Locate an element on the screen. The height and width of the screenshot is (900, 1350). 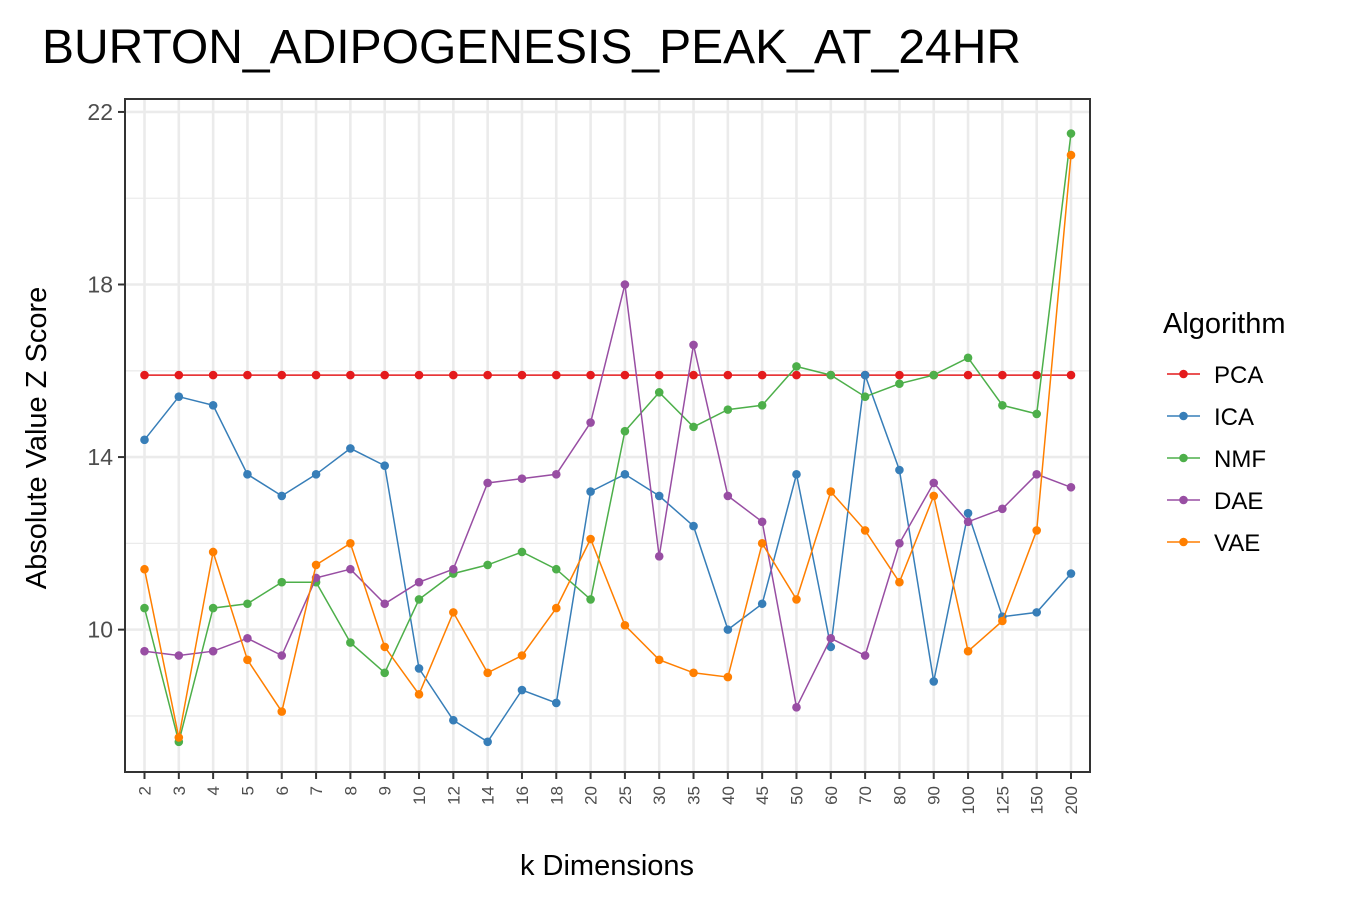
x-tick-label: 2 is located at coordinates (145, 790).